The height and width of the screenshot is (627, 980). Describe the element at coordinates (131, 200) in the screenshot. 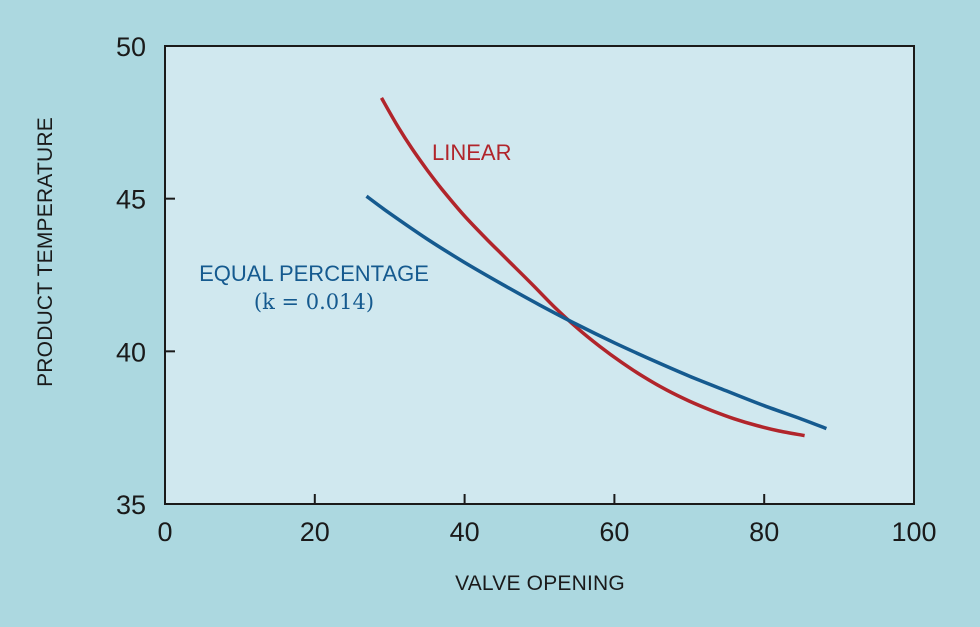

I see `y-tick-label: 45` at that location.